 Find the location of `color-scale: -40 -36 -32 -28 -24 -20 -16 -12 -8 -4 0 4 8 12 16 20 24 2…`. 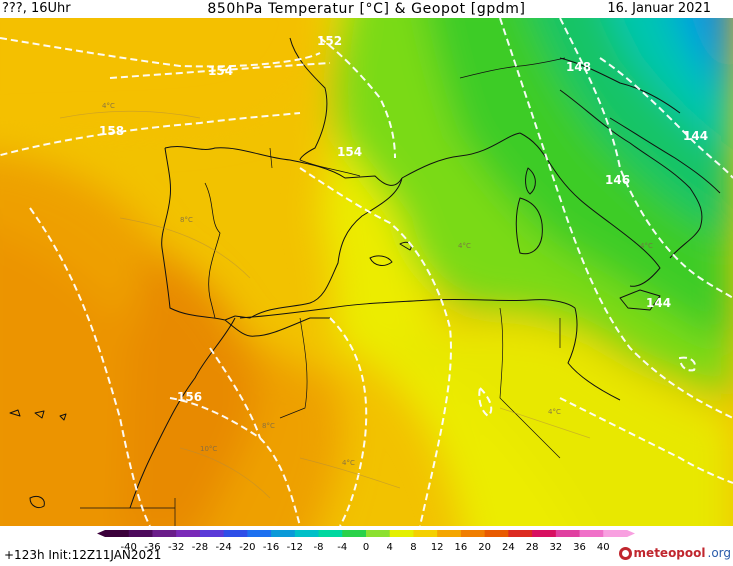

color-scale: -40 -36 -32 -28 -24 -20 -16 -12 -8 -4 0 4 8 12 16 20 24 2… is located at coordinates (366, 541).